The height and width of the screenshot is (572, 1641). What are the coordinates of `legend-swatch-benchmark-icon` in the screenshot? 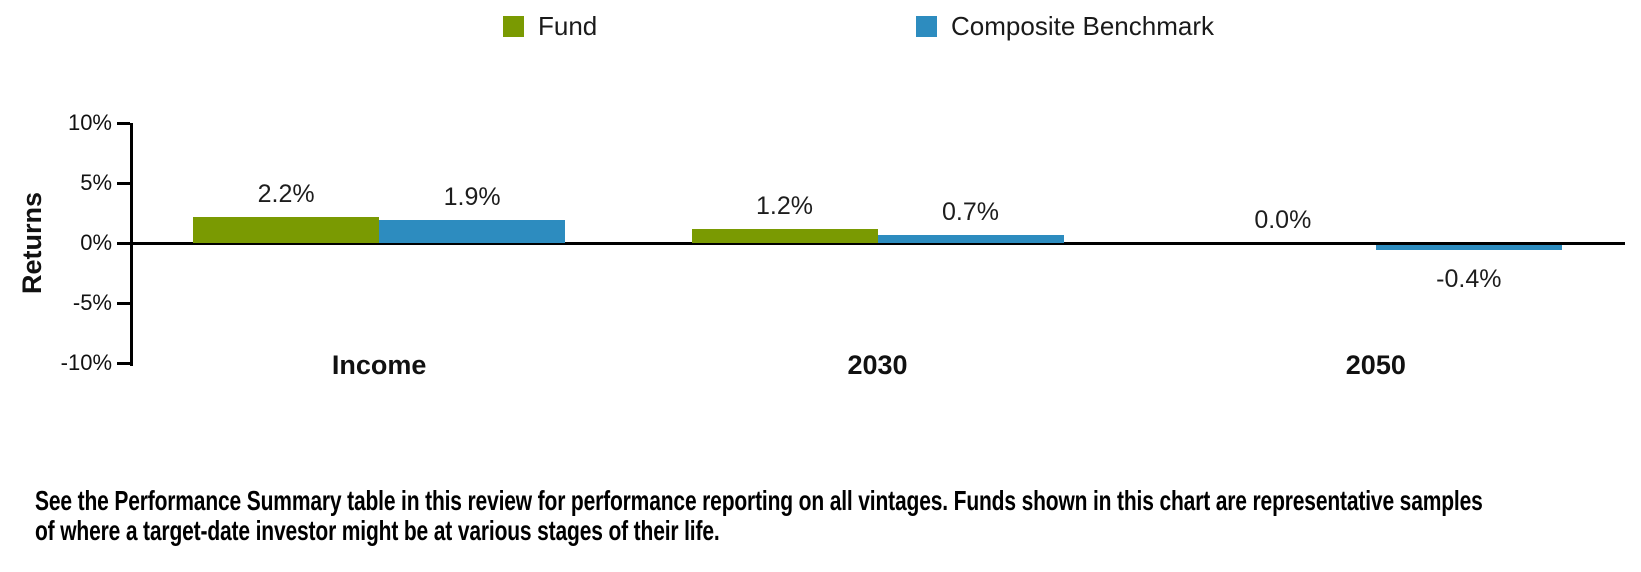 It's located at (926, 26).